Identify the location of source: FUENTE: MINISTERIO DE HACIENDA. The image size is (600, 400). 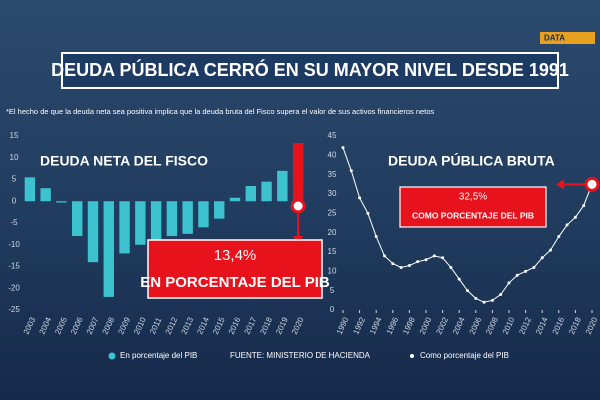
(300, 355).